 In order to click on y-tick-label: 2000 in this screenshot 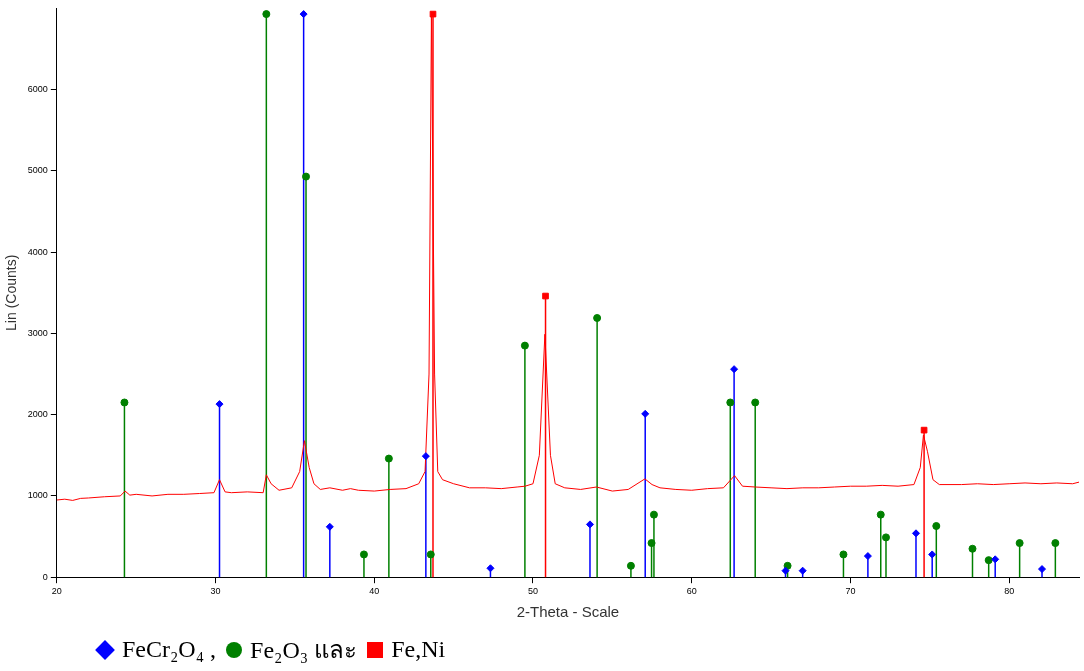, I will do `click(37, 414)`.